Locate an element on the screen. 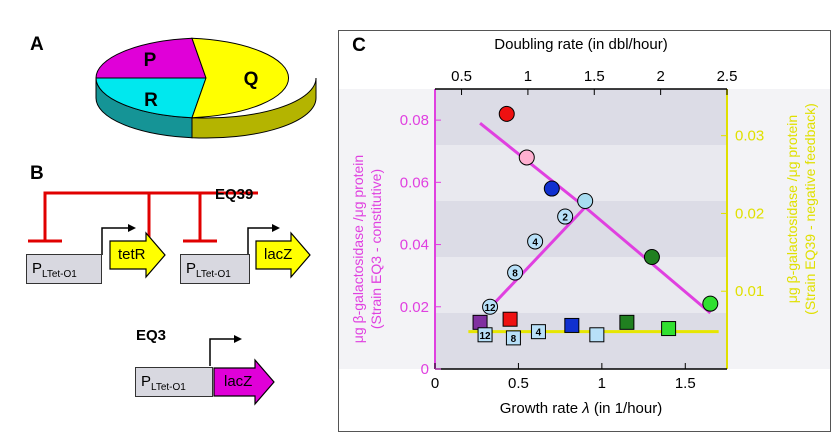 This screenshot has width=834, height=440. strain-label-eq3: EQ3 is located at coordinates (151, 335).